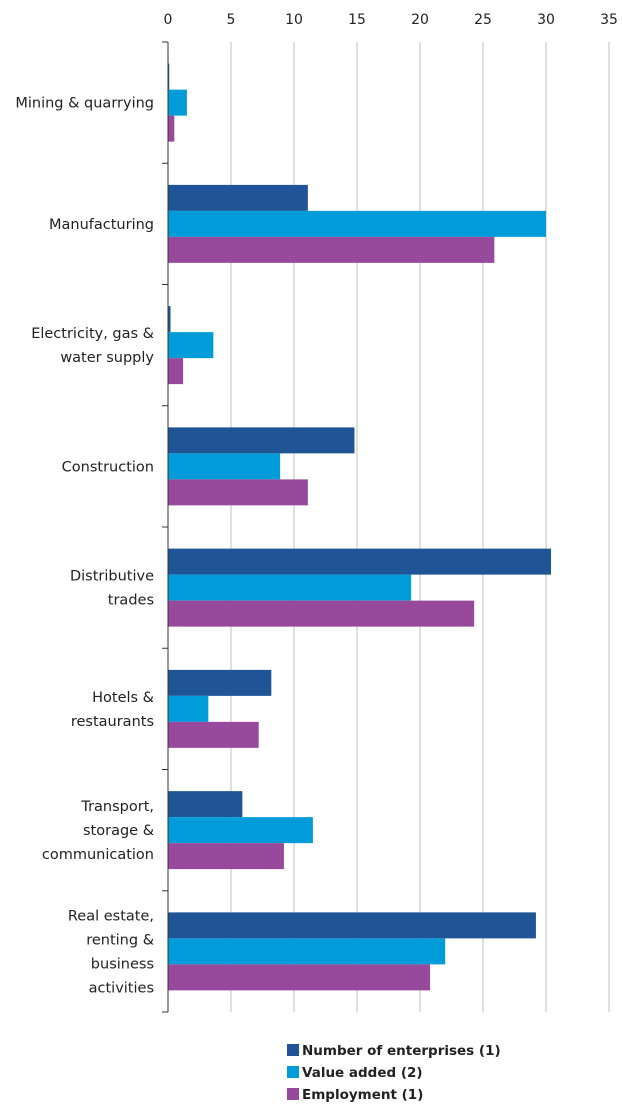 The width and height of the screenshot is (622, 1113). I want to click on y-axis, so click(165, 527).